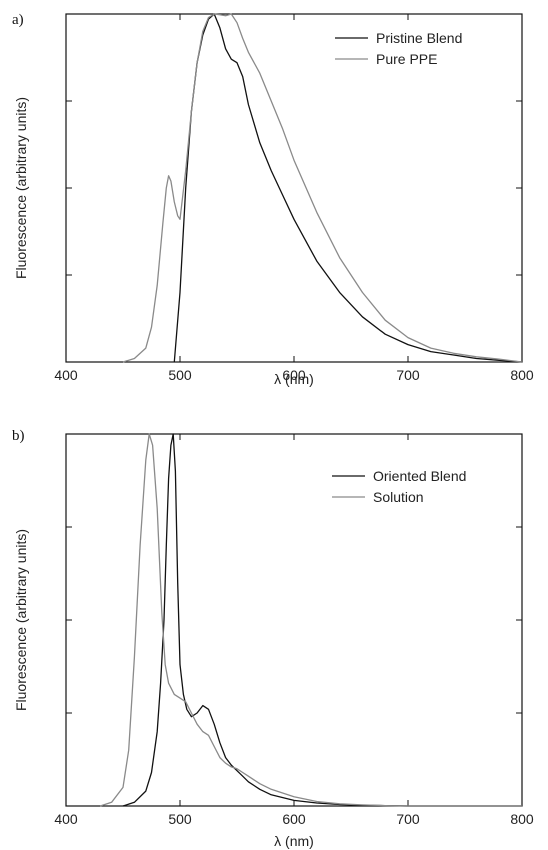  I want to click on x-tick-label-a-600: 600, so click(294, 375).